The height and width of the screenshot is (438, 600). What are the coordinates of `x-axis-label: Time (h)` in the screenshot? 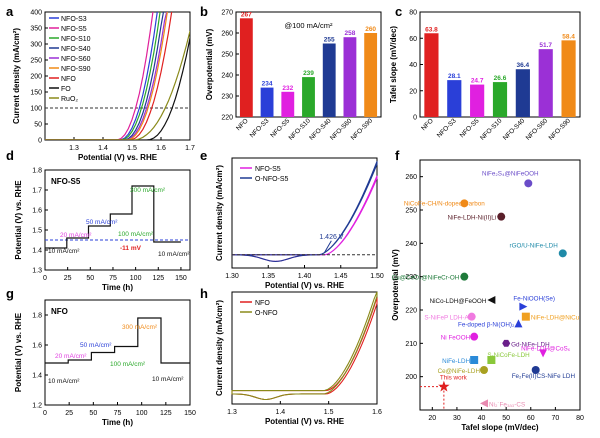 It's located at (117, 422).